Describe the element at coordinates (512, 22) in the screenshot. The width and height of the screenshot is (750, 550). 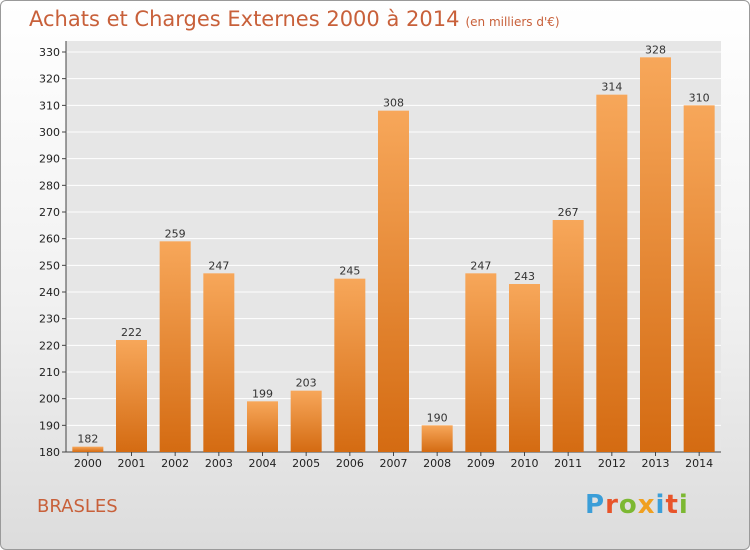
I see `chart-subtitle: (en milliers d'€)` at that location.